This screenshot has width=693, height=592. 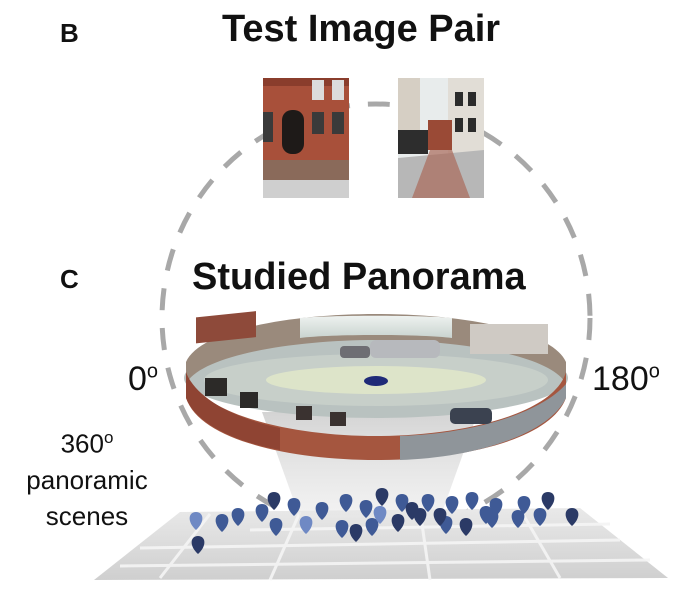 I want to click on angle-label-right: 180o, so click(x=626, y=379).